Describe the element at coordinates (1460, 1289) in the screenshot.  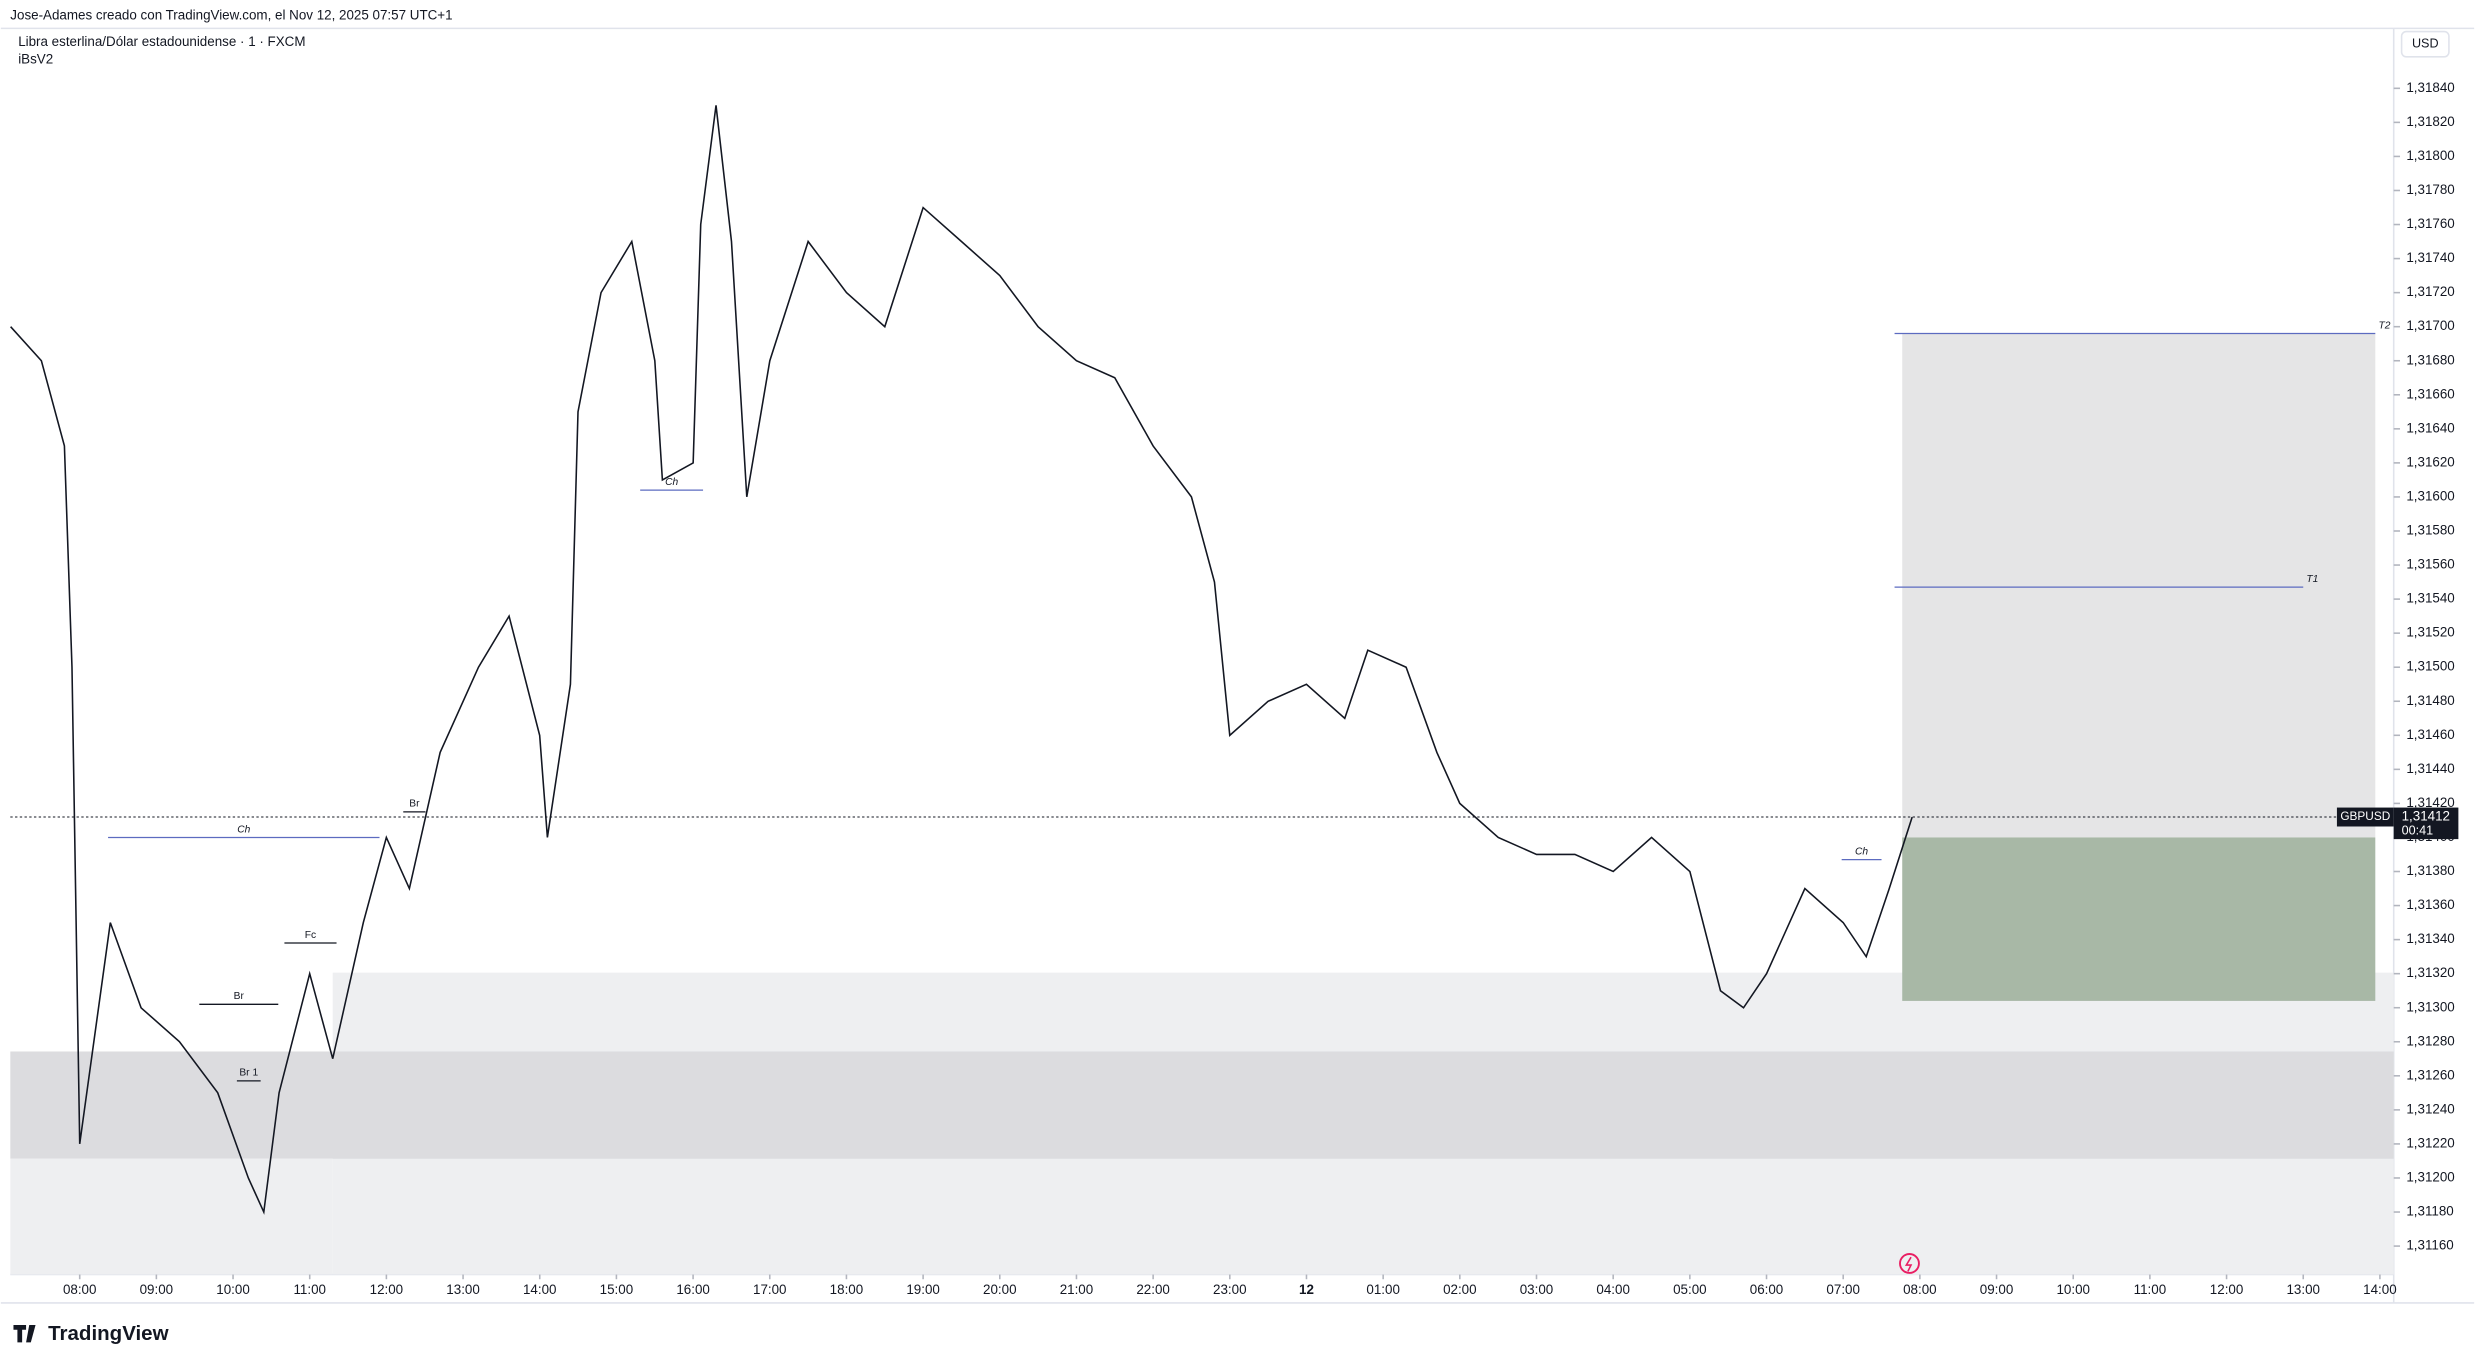
I see `x-tick-label: 02:00` at that location.